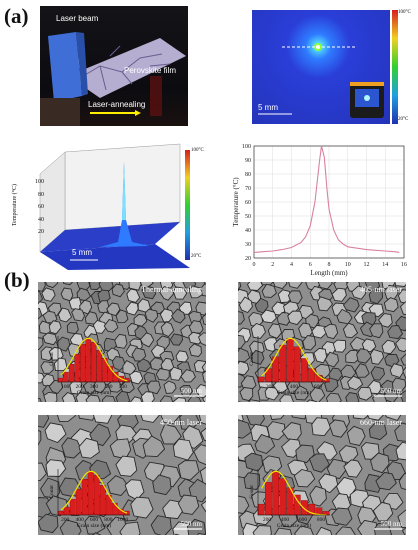 Image resolution: width=418 pixels, height=550 pixels. What do you see at coordinates (196, 256) in the screenshot?
I see `surface-min-label: 20°C` at bounding box center [196, 256].